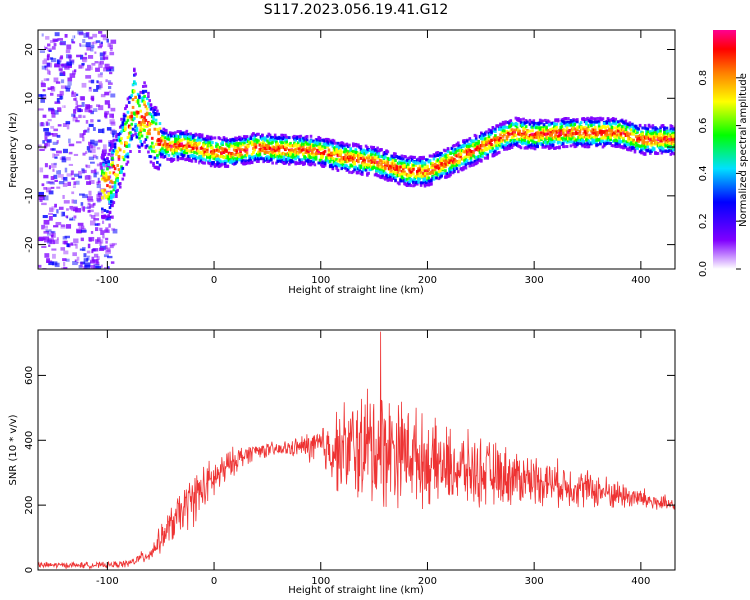 The height and width of the screenshot is (600, 750). Describe the element at coordinates (356, 590) in the screenshot. I see `snr-xlabel: Height of straight line (km)` at that location.